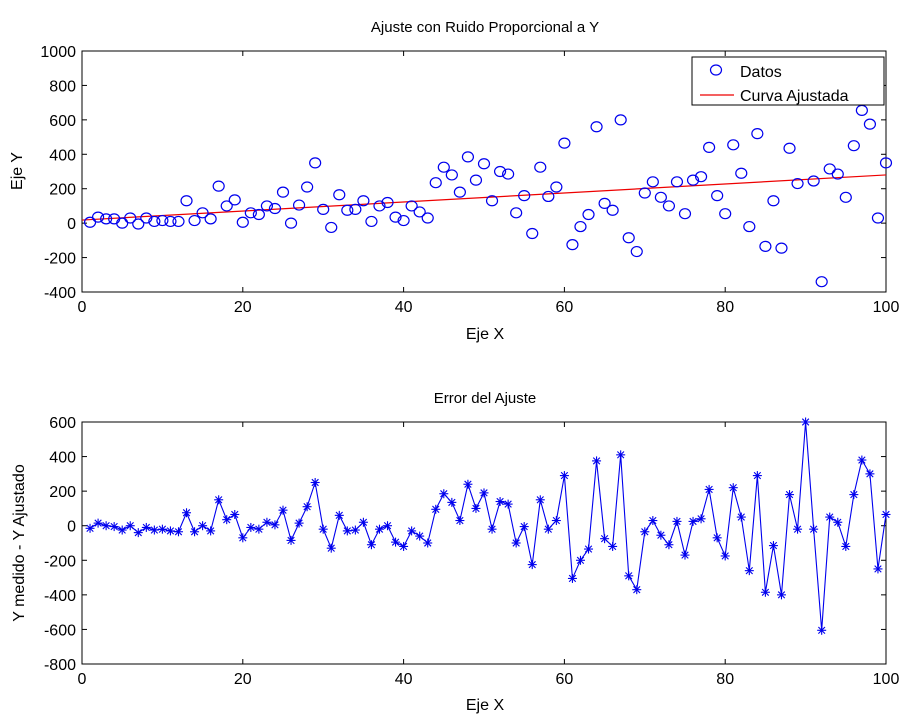 This screenshot has height=726, width=907. I want to click on error-chart-y-tick-label: 0, so click(71, 527).